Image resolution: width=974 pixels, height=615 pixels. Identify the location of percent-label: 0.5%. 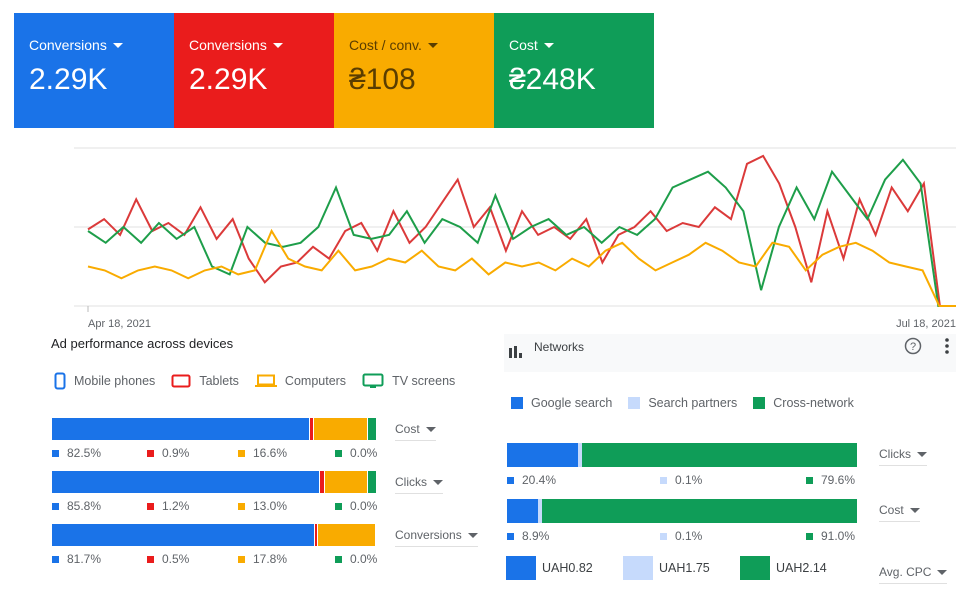
(168, 559).